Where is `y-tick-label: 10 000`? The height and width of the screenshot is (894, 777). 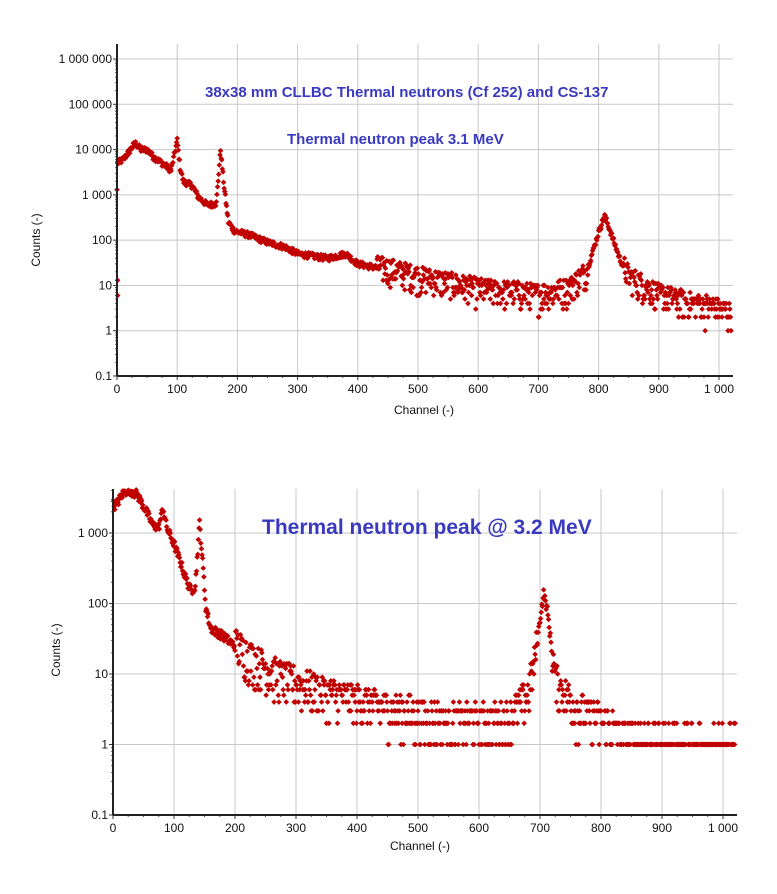 y-tick-label: 10 000 is located at coordinates (93, 150).